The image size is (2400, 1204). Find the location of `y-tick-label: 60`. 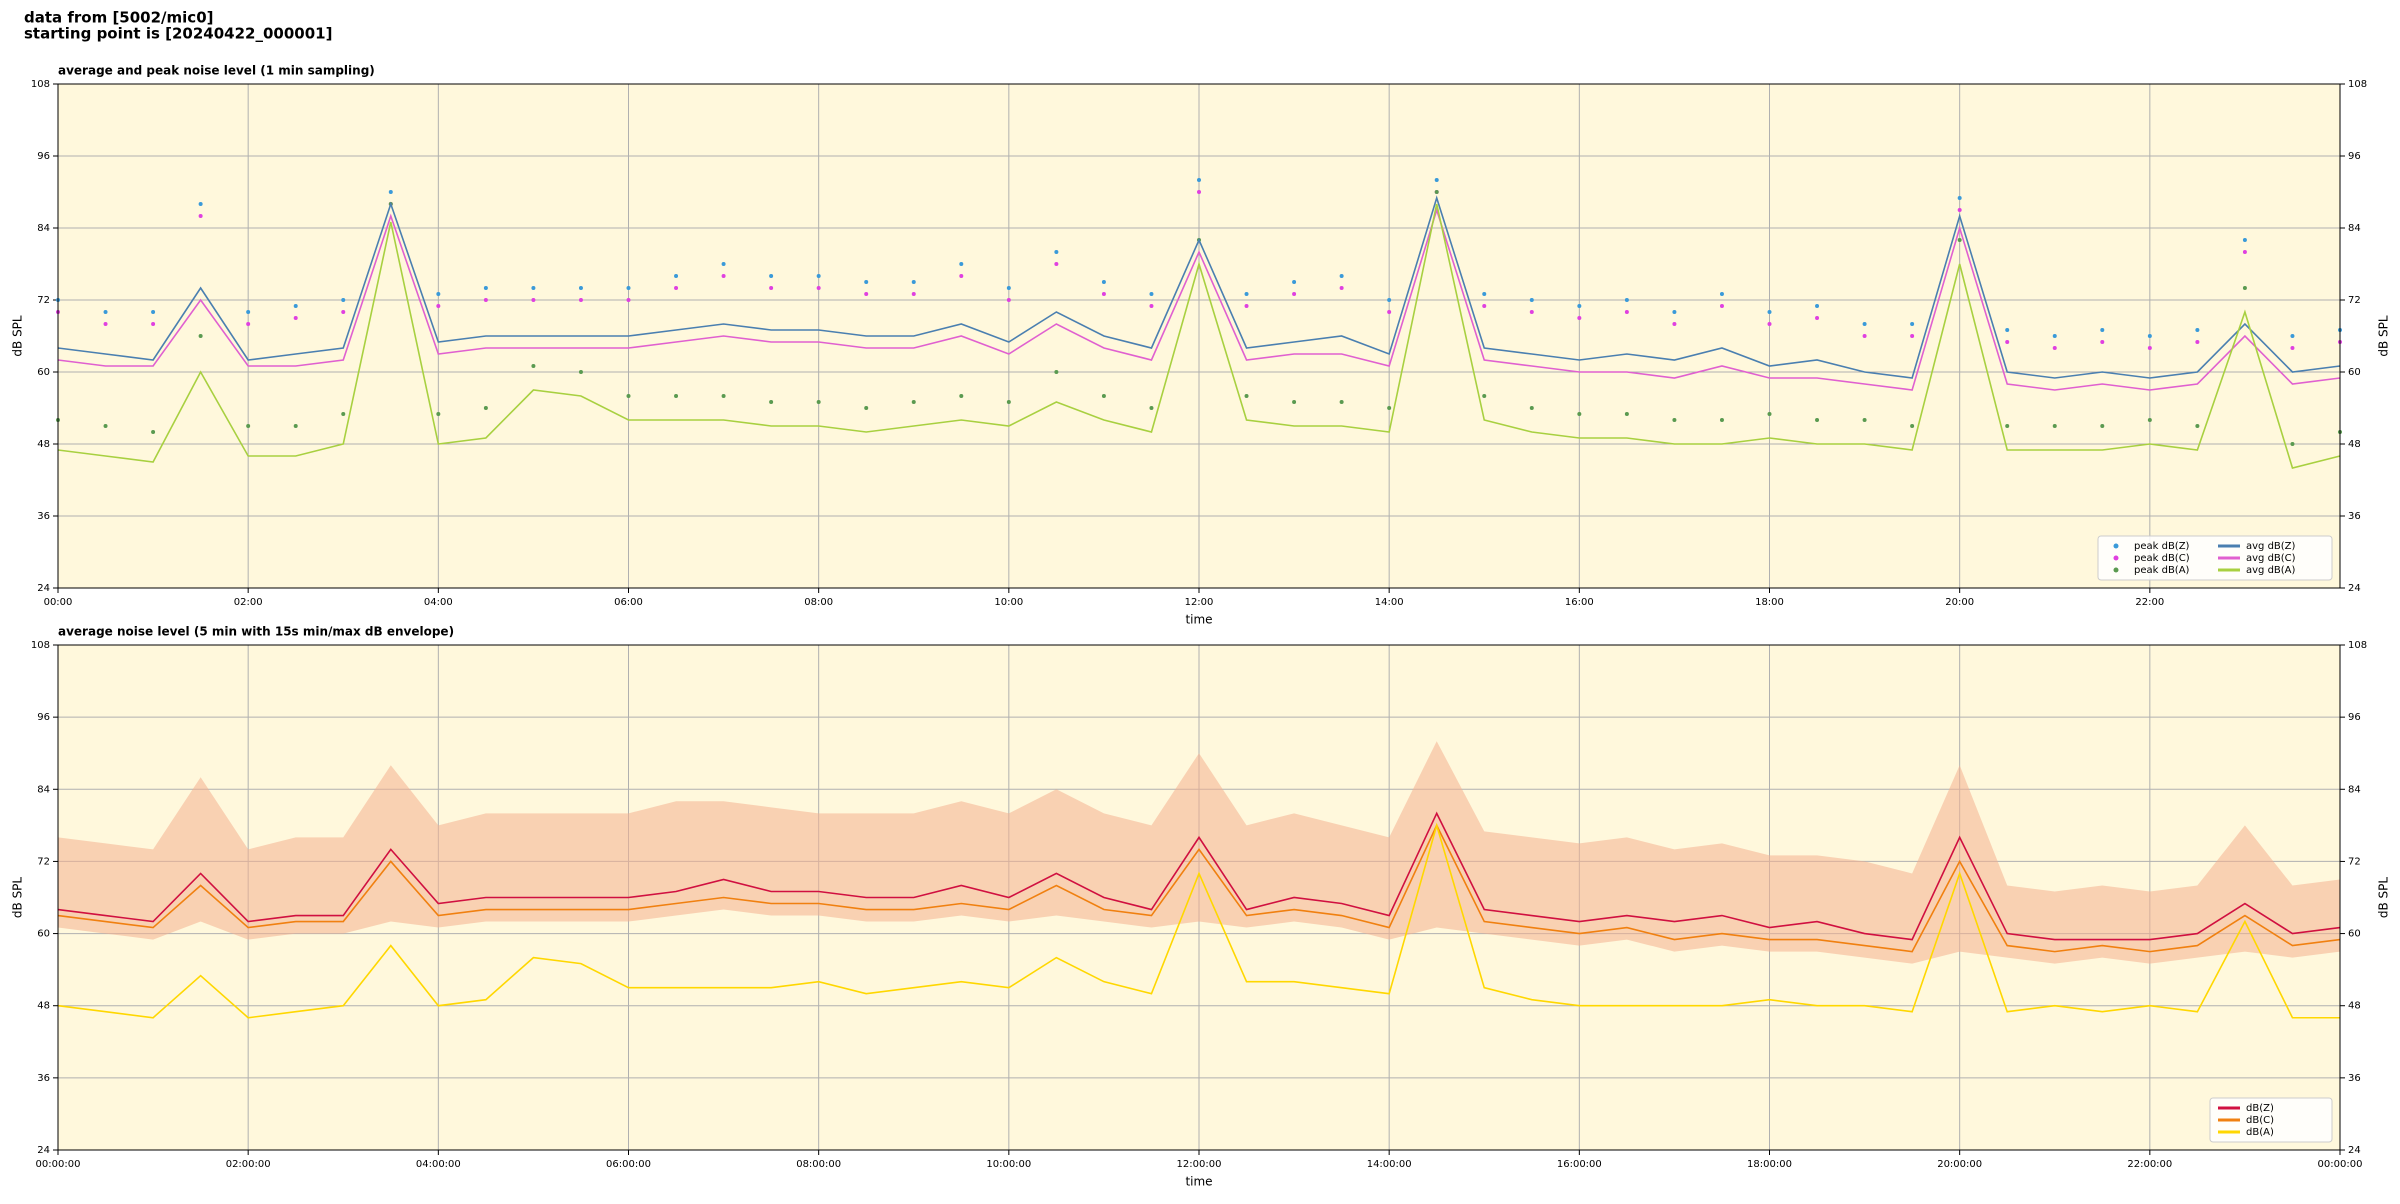

y-tick-label: 60 is located at coordinates (2354, 934).